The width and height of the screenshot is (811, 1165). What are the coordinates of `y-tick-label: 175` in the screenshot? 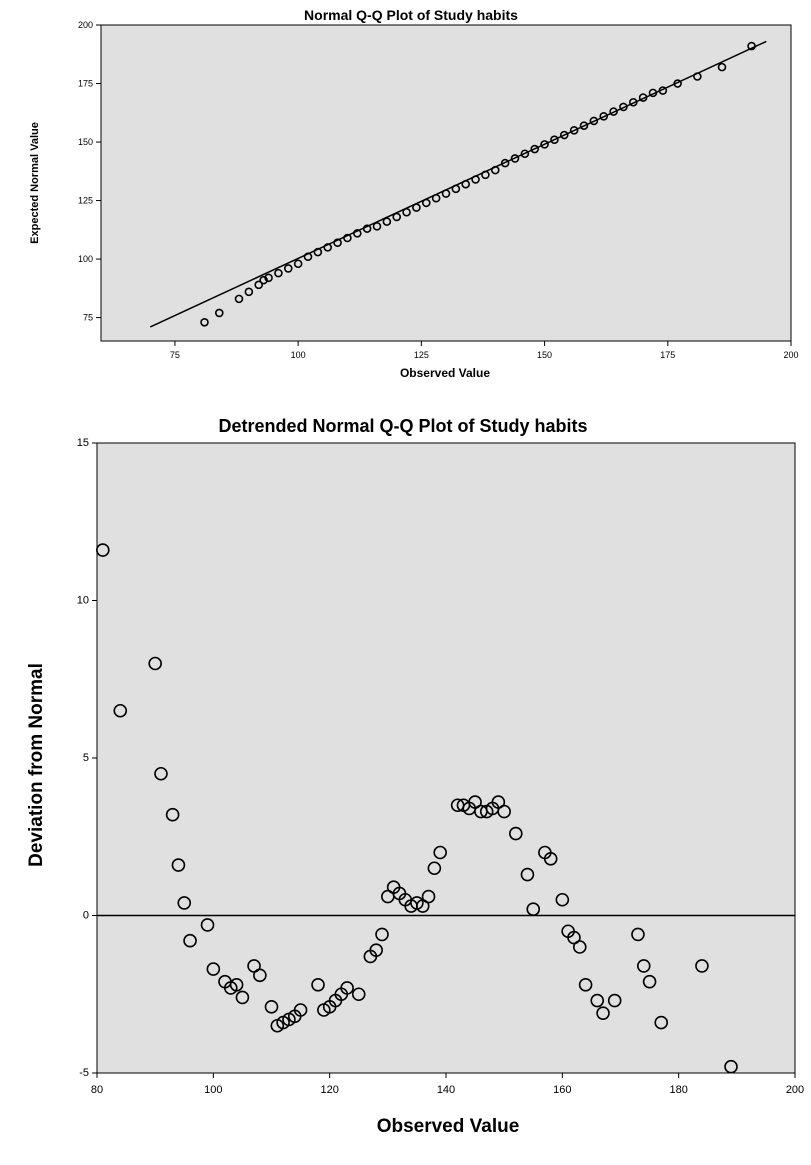 It's located at (85, 84).